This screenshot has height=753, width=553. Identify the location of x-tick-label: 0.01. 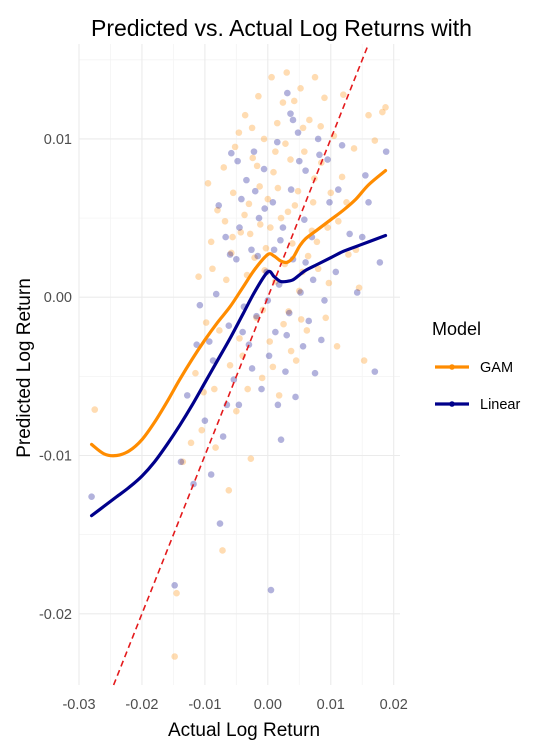
(331, 705).